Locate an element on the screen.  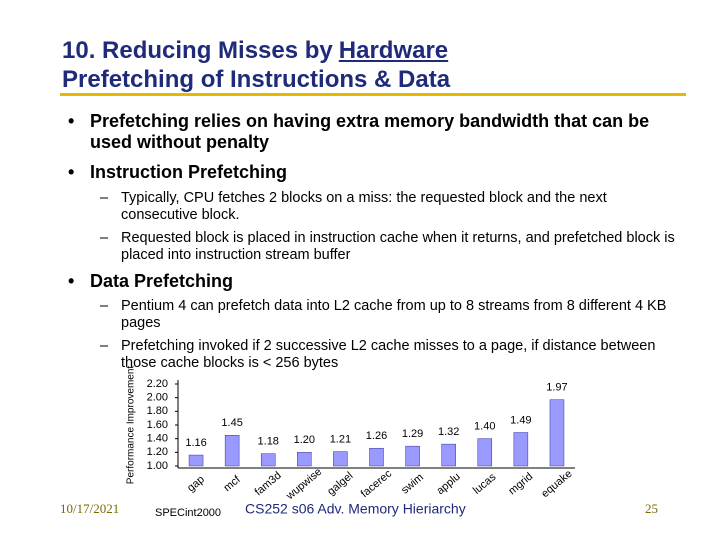
x-tick-label: swim is located at coordinates (412, 483).